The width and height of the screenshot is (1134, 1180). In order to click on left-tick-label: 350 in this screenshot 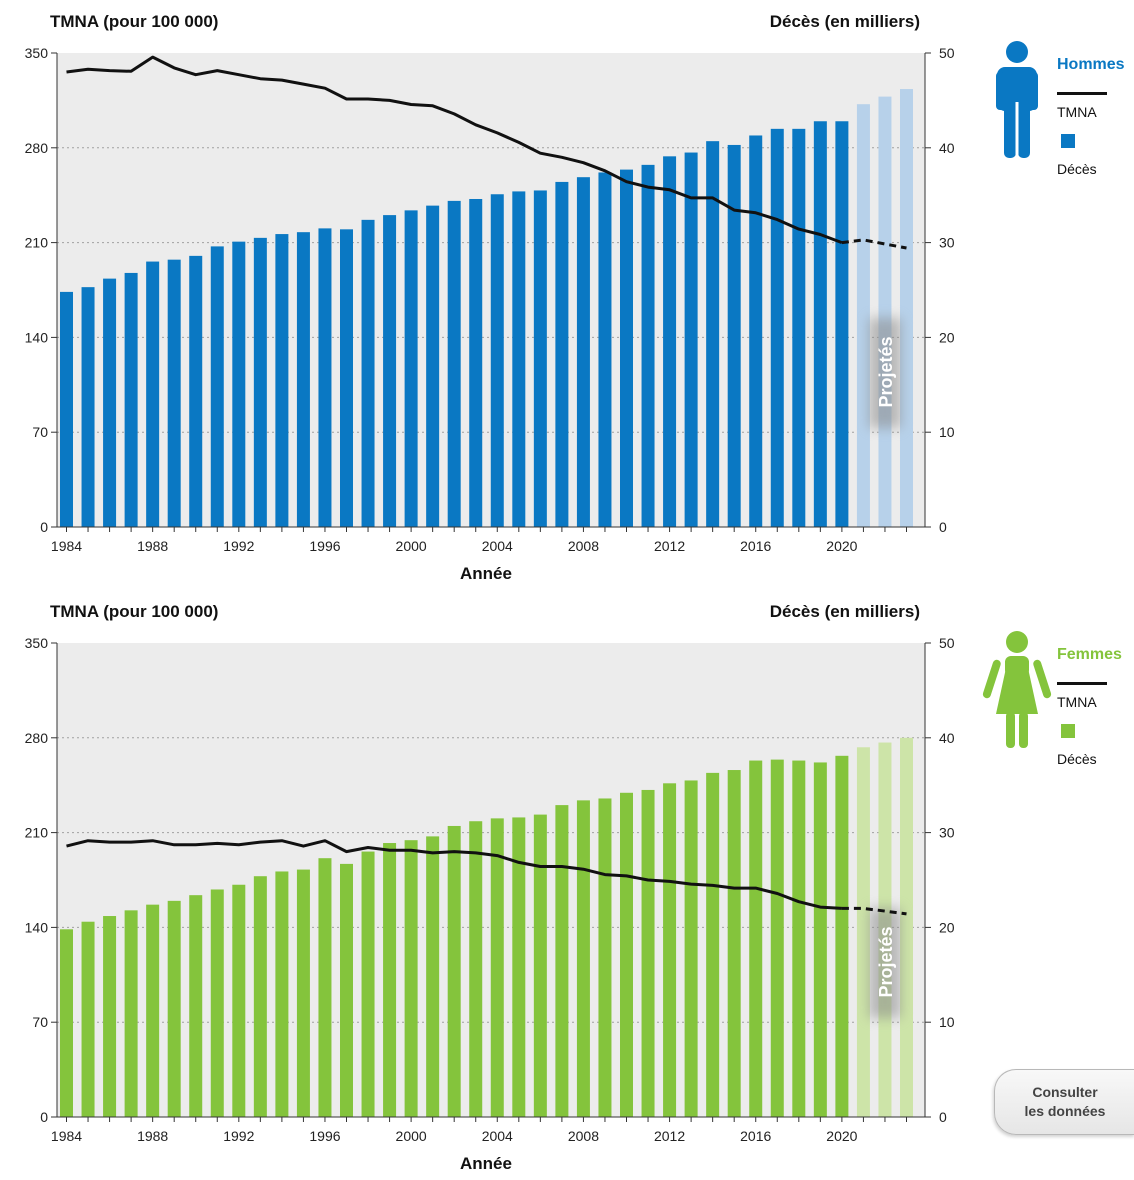, I will do `click(37, 643)`.